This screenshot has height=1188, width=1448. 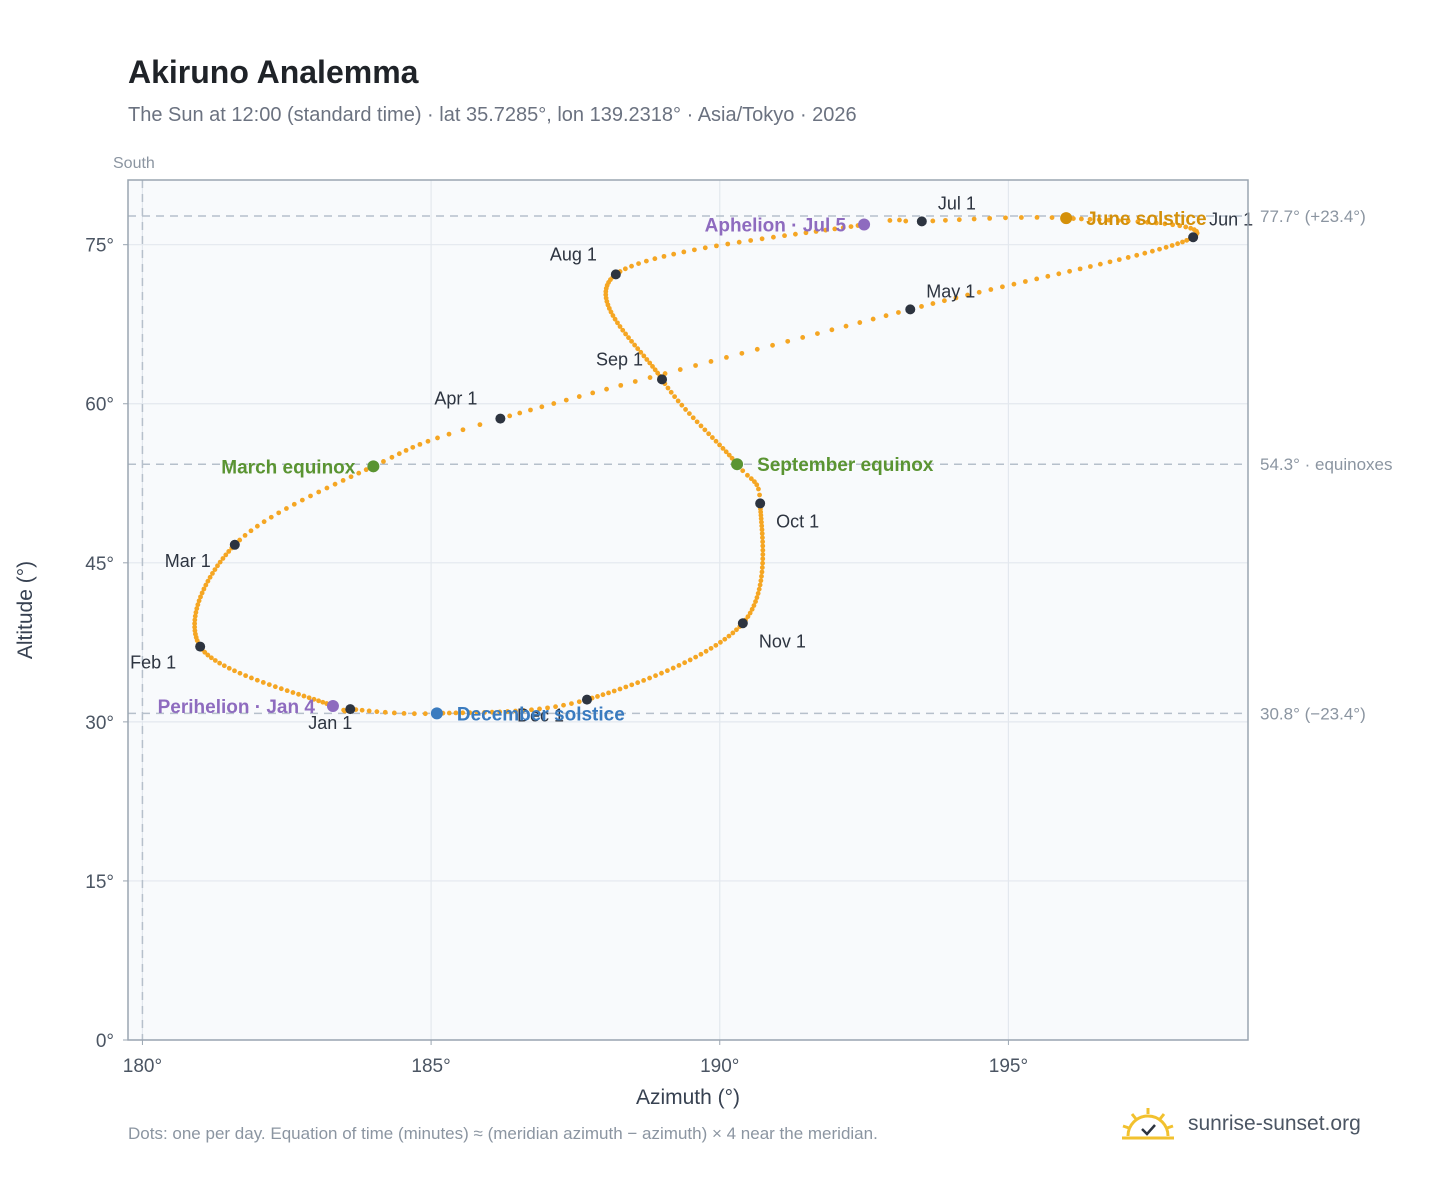 I want to click on reference-line-label: 77.7° (+23.4°), so click(x=1313, y=216).